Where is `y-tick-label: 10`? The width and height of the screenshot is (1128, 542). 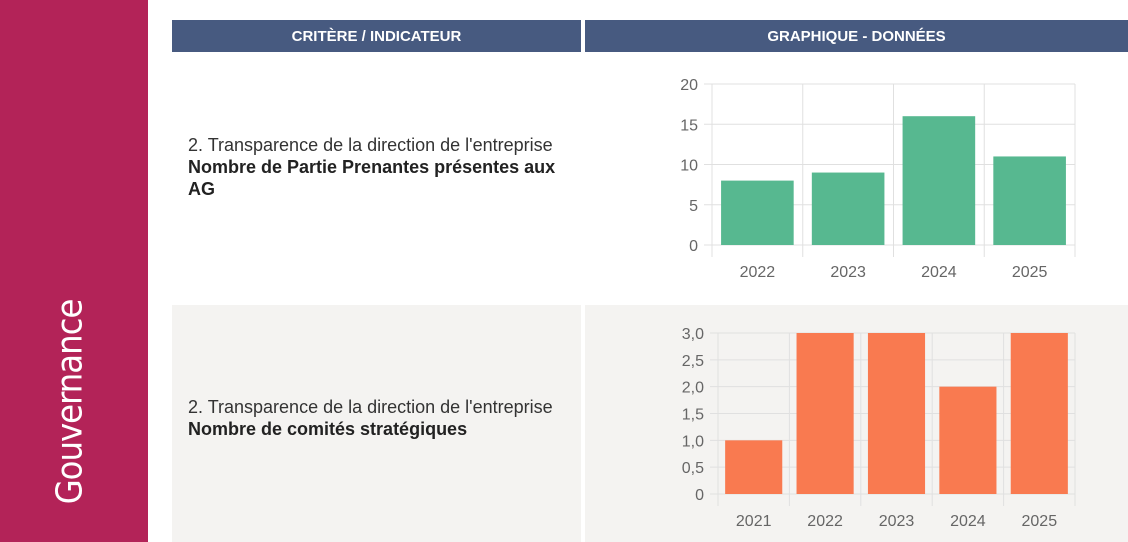 y-tick-label: 10 is located at coordinates (689, 166).